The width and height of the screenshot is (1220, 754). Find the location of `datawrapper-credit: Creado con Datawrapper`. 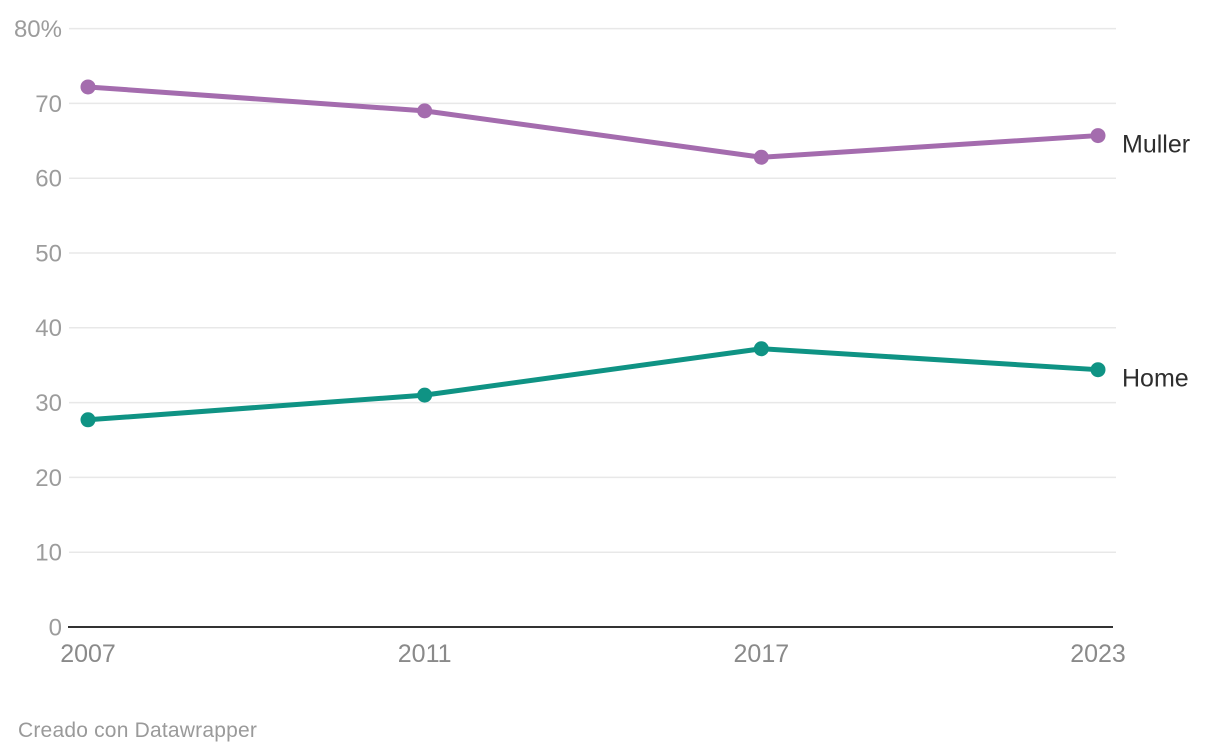

datawrapper-credit: Creado con Datawrapper is located at coordinates (138, 730).